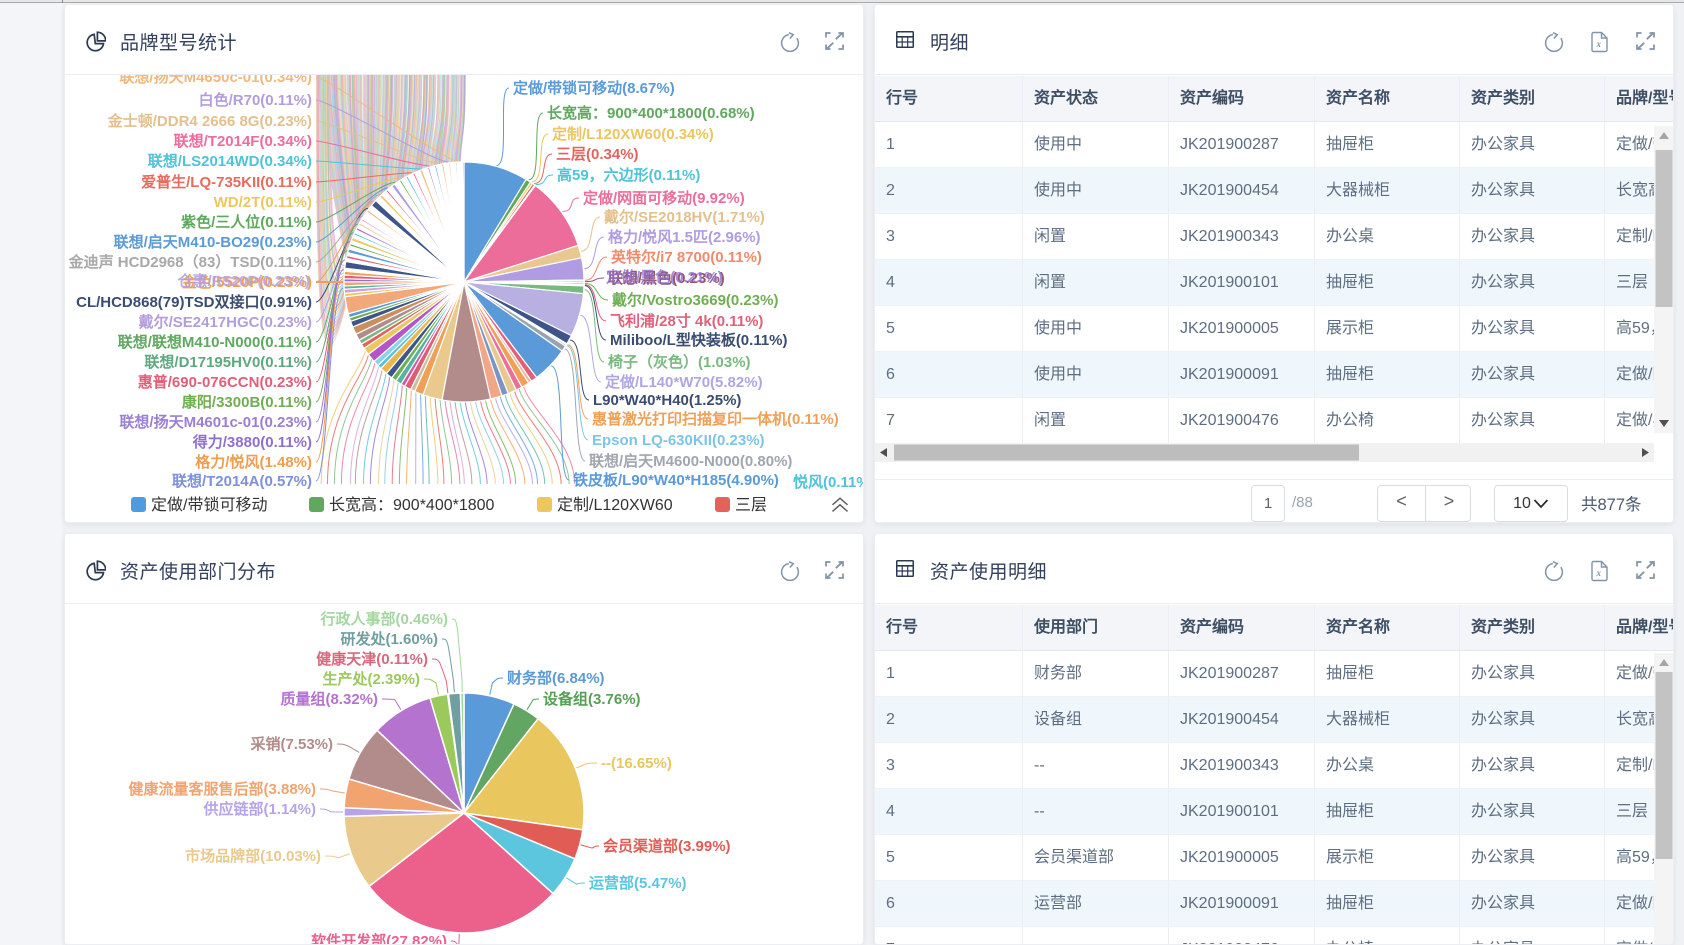  I want to click on svg-text: 联想/启天M410-BO29(0.23%), so click(213, 242).